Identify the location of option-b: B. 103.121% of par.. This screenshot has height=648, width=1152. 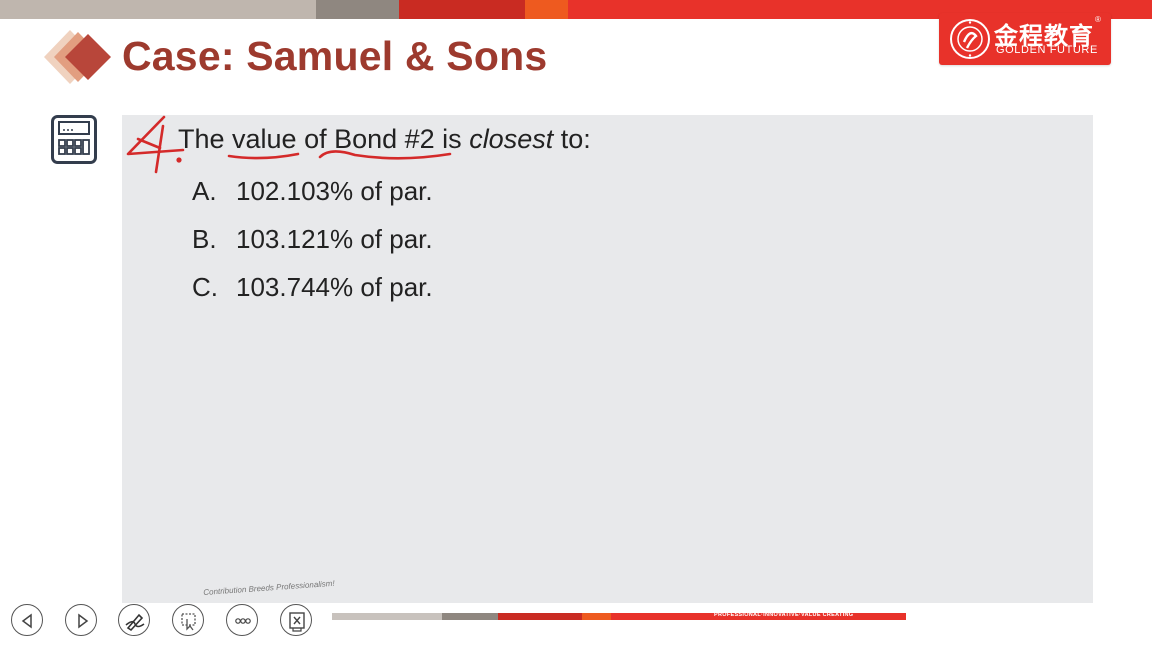
(312, 239).